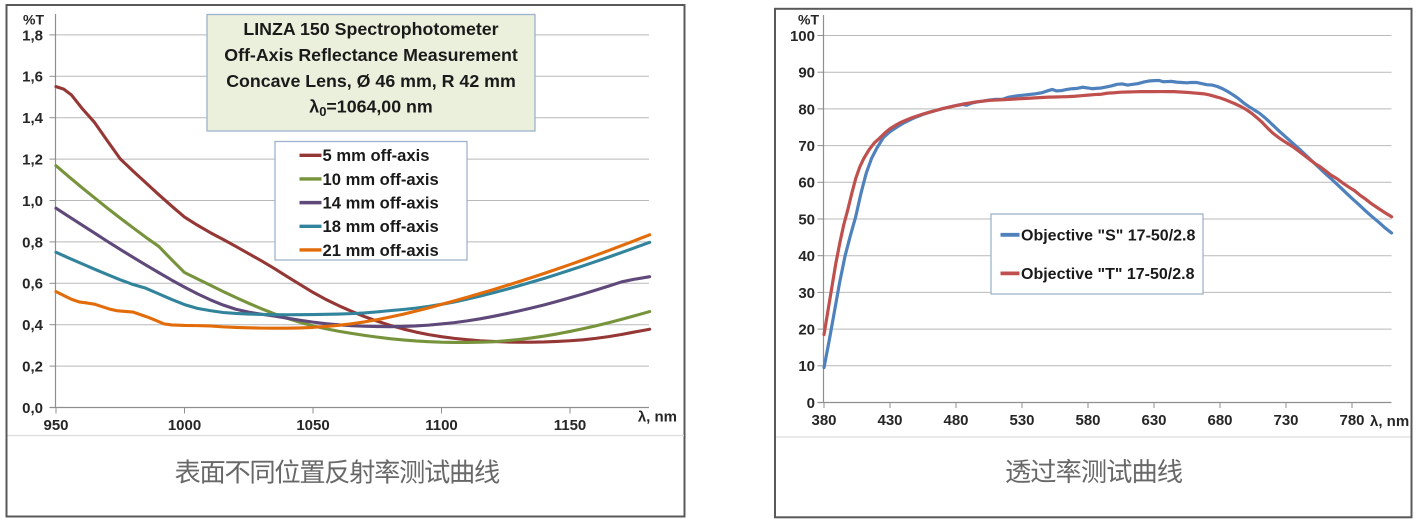  I want to click on svg-text: 0,0, so click(32, 408).